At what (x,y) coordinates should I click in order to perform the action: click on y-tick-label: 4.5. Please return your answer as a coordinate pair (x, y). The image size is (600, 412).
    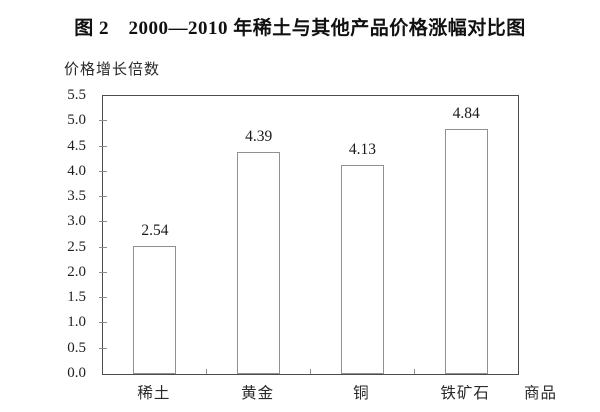
    Looking at the image, I should click on (76, 145).